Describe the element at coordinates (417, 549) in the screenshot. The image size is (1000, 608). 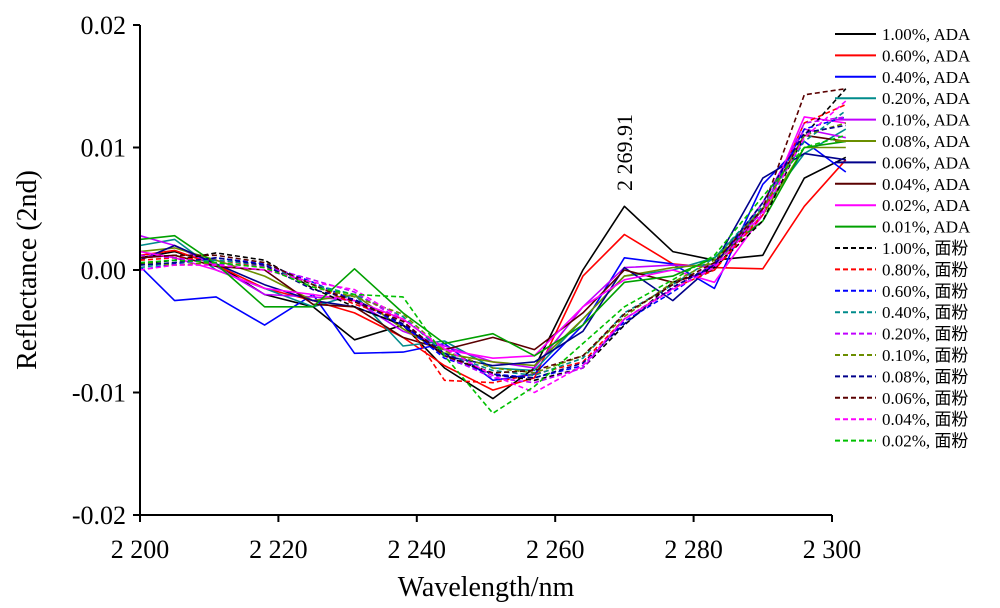
I see `x-tick-label: 2 240` at that location.